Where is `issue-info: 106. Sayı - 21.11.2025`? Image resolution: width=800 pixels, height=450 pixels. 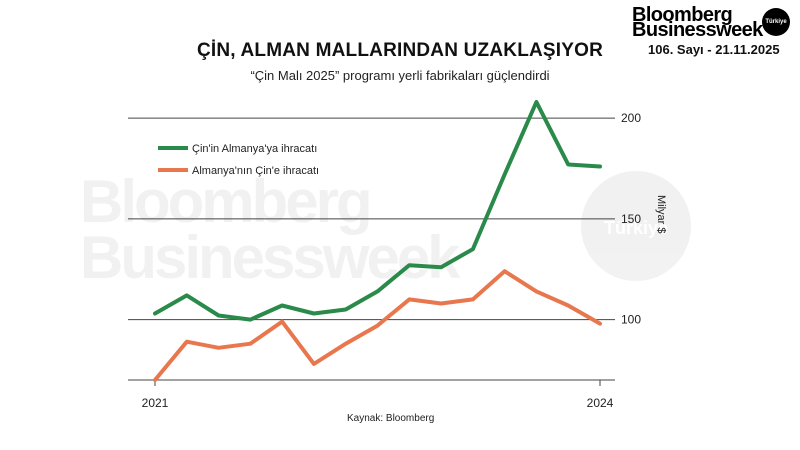
issue-info: 106. Sayı - 21.11.2025 is located at coordinates (714, 49).